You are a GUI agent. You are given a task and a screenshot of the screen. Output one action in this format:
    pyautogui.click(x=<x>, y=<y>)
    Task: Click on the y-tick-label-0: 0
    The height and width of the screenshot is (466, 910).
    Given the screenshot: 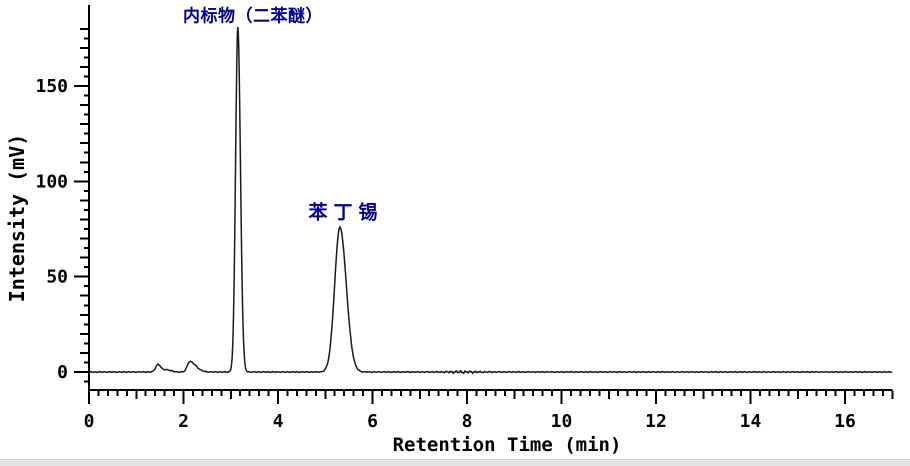 What is the action you would take?
    pyautogui.click(x=62, y=372)
    